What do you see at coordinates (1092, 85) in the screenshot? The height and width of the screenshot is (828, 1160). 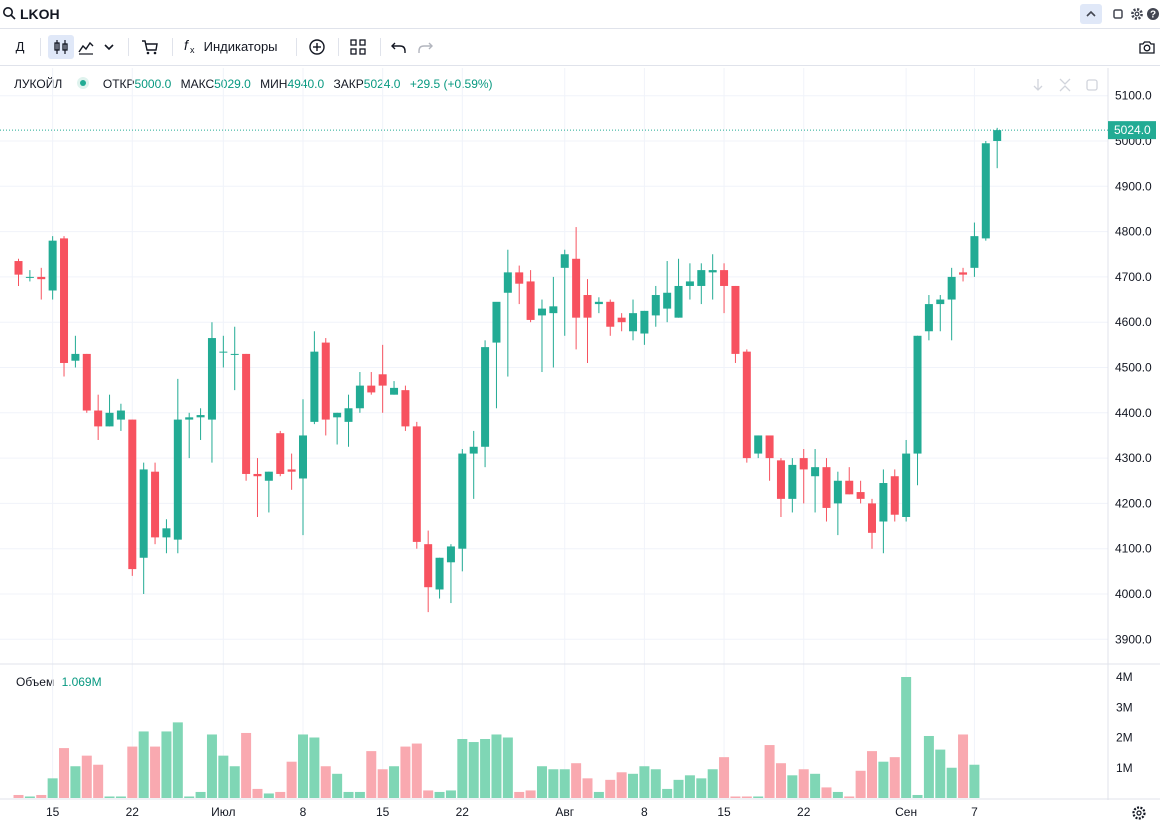 I see `maximize-pane-icon` at bounding box center [1092, 85].